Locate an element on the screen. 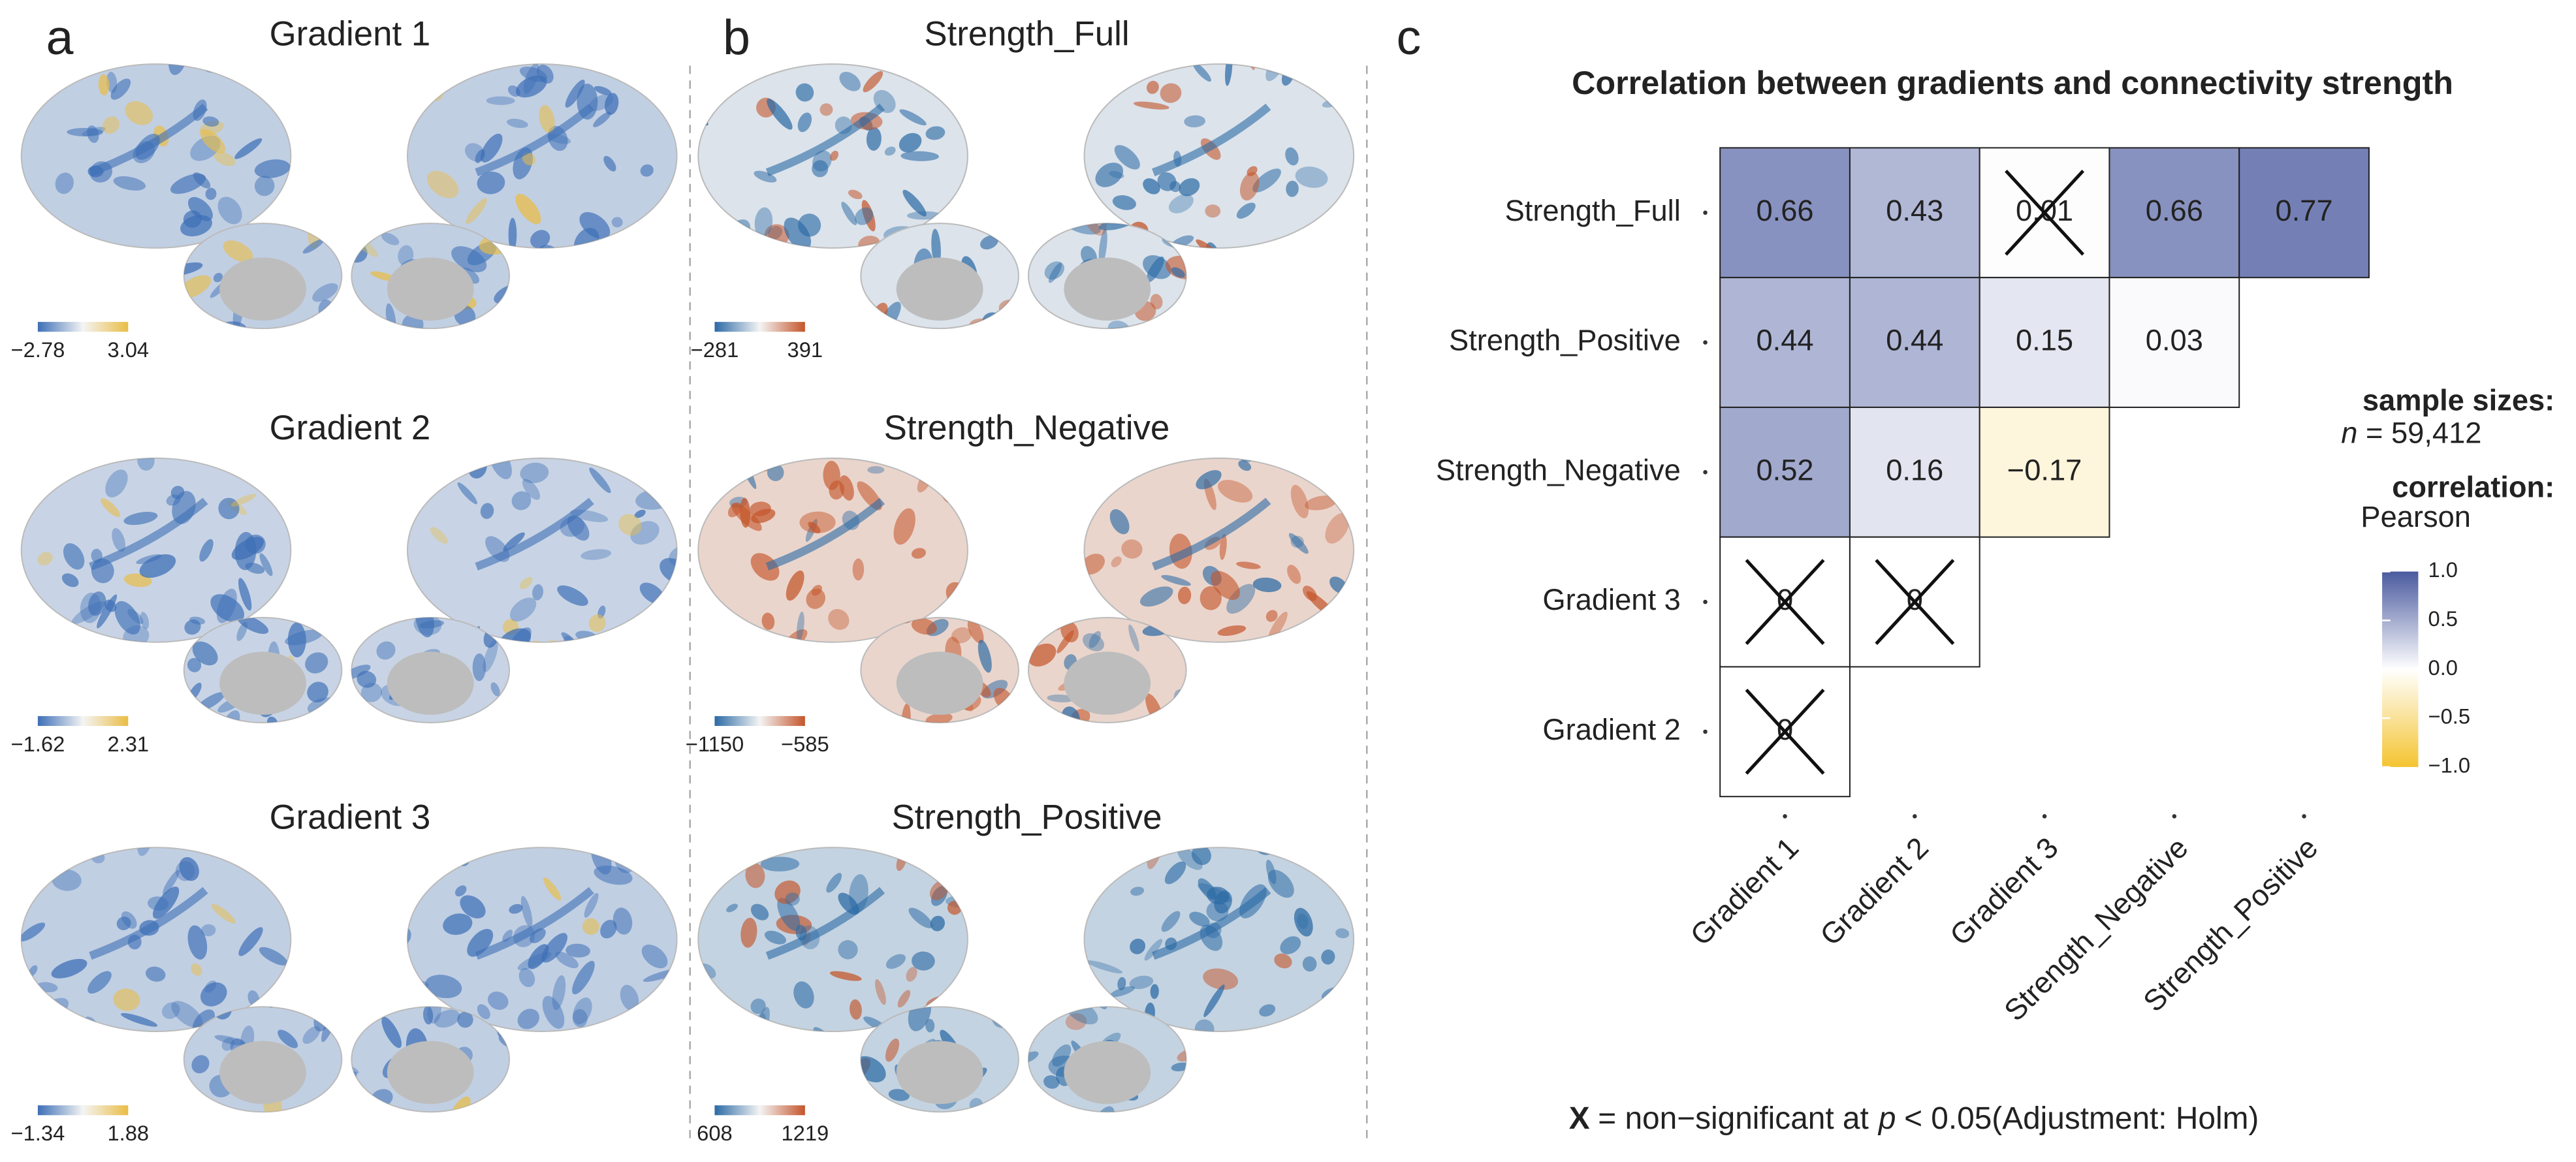 Image resolution: width=2576 pixels, height=1162 pixels. legend-title: sample sizes: is located at coordinates (2458, 399).